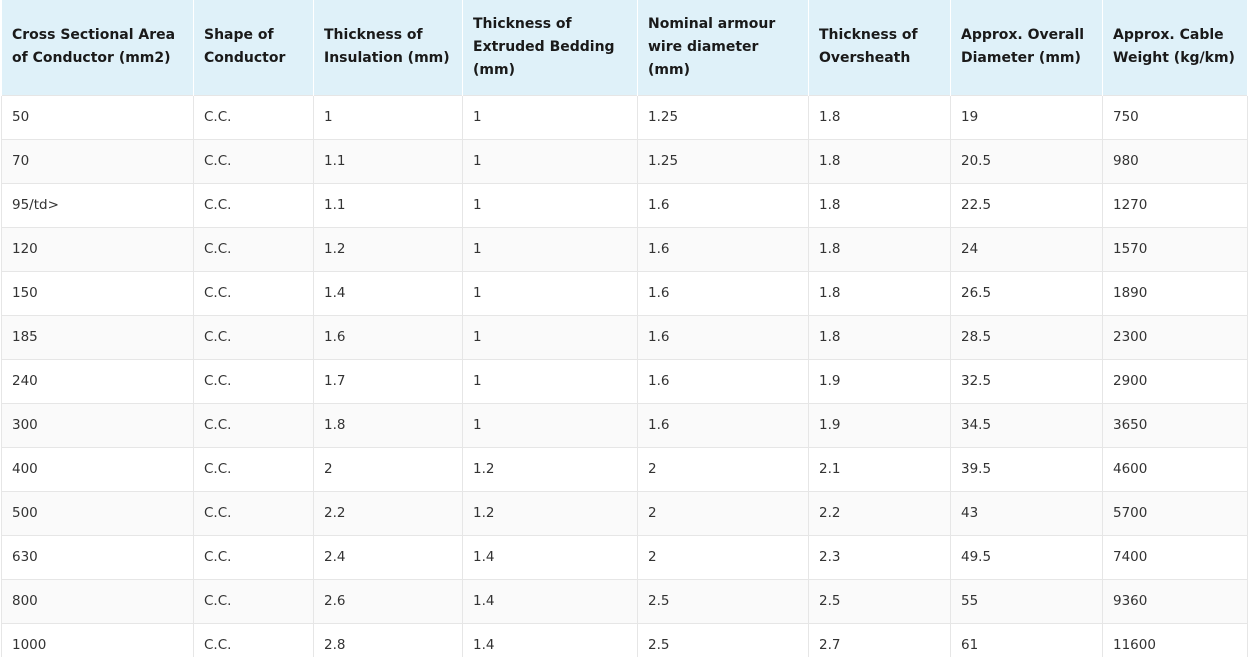 The image size is (1249, 657). I want to click on cell-bedding-thickness: 1.2, so click(550, 469).